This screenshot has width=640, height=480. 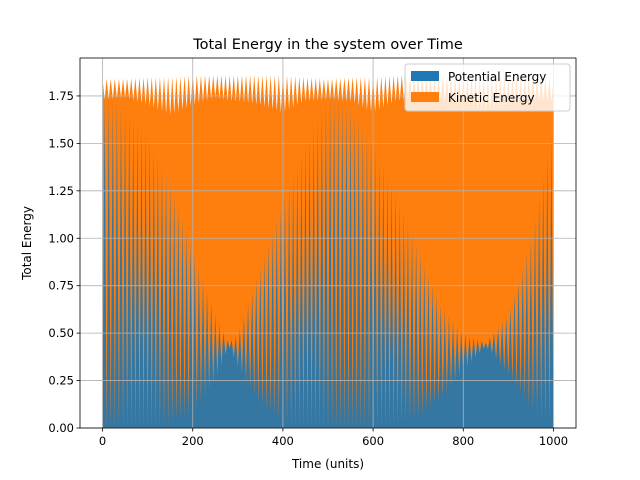 I want to click on x-axis-label: Time (units), so click(x=327, y=464).